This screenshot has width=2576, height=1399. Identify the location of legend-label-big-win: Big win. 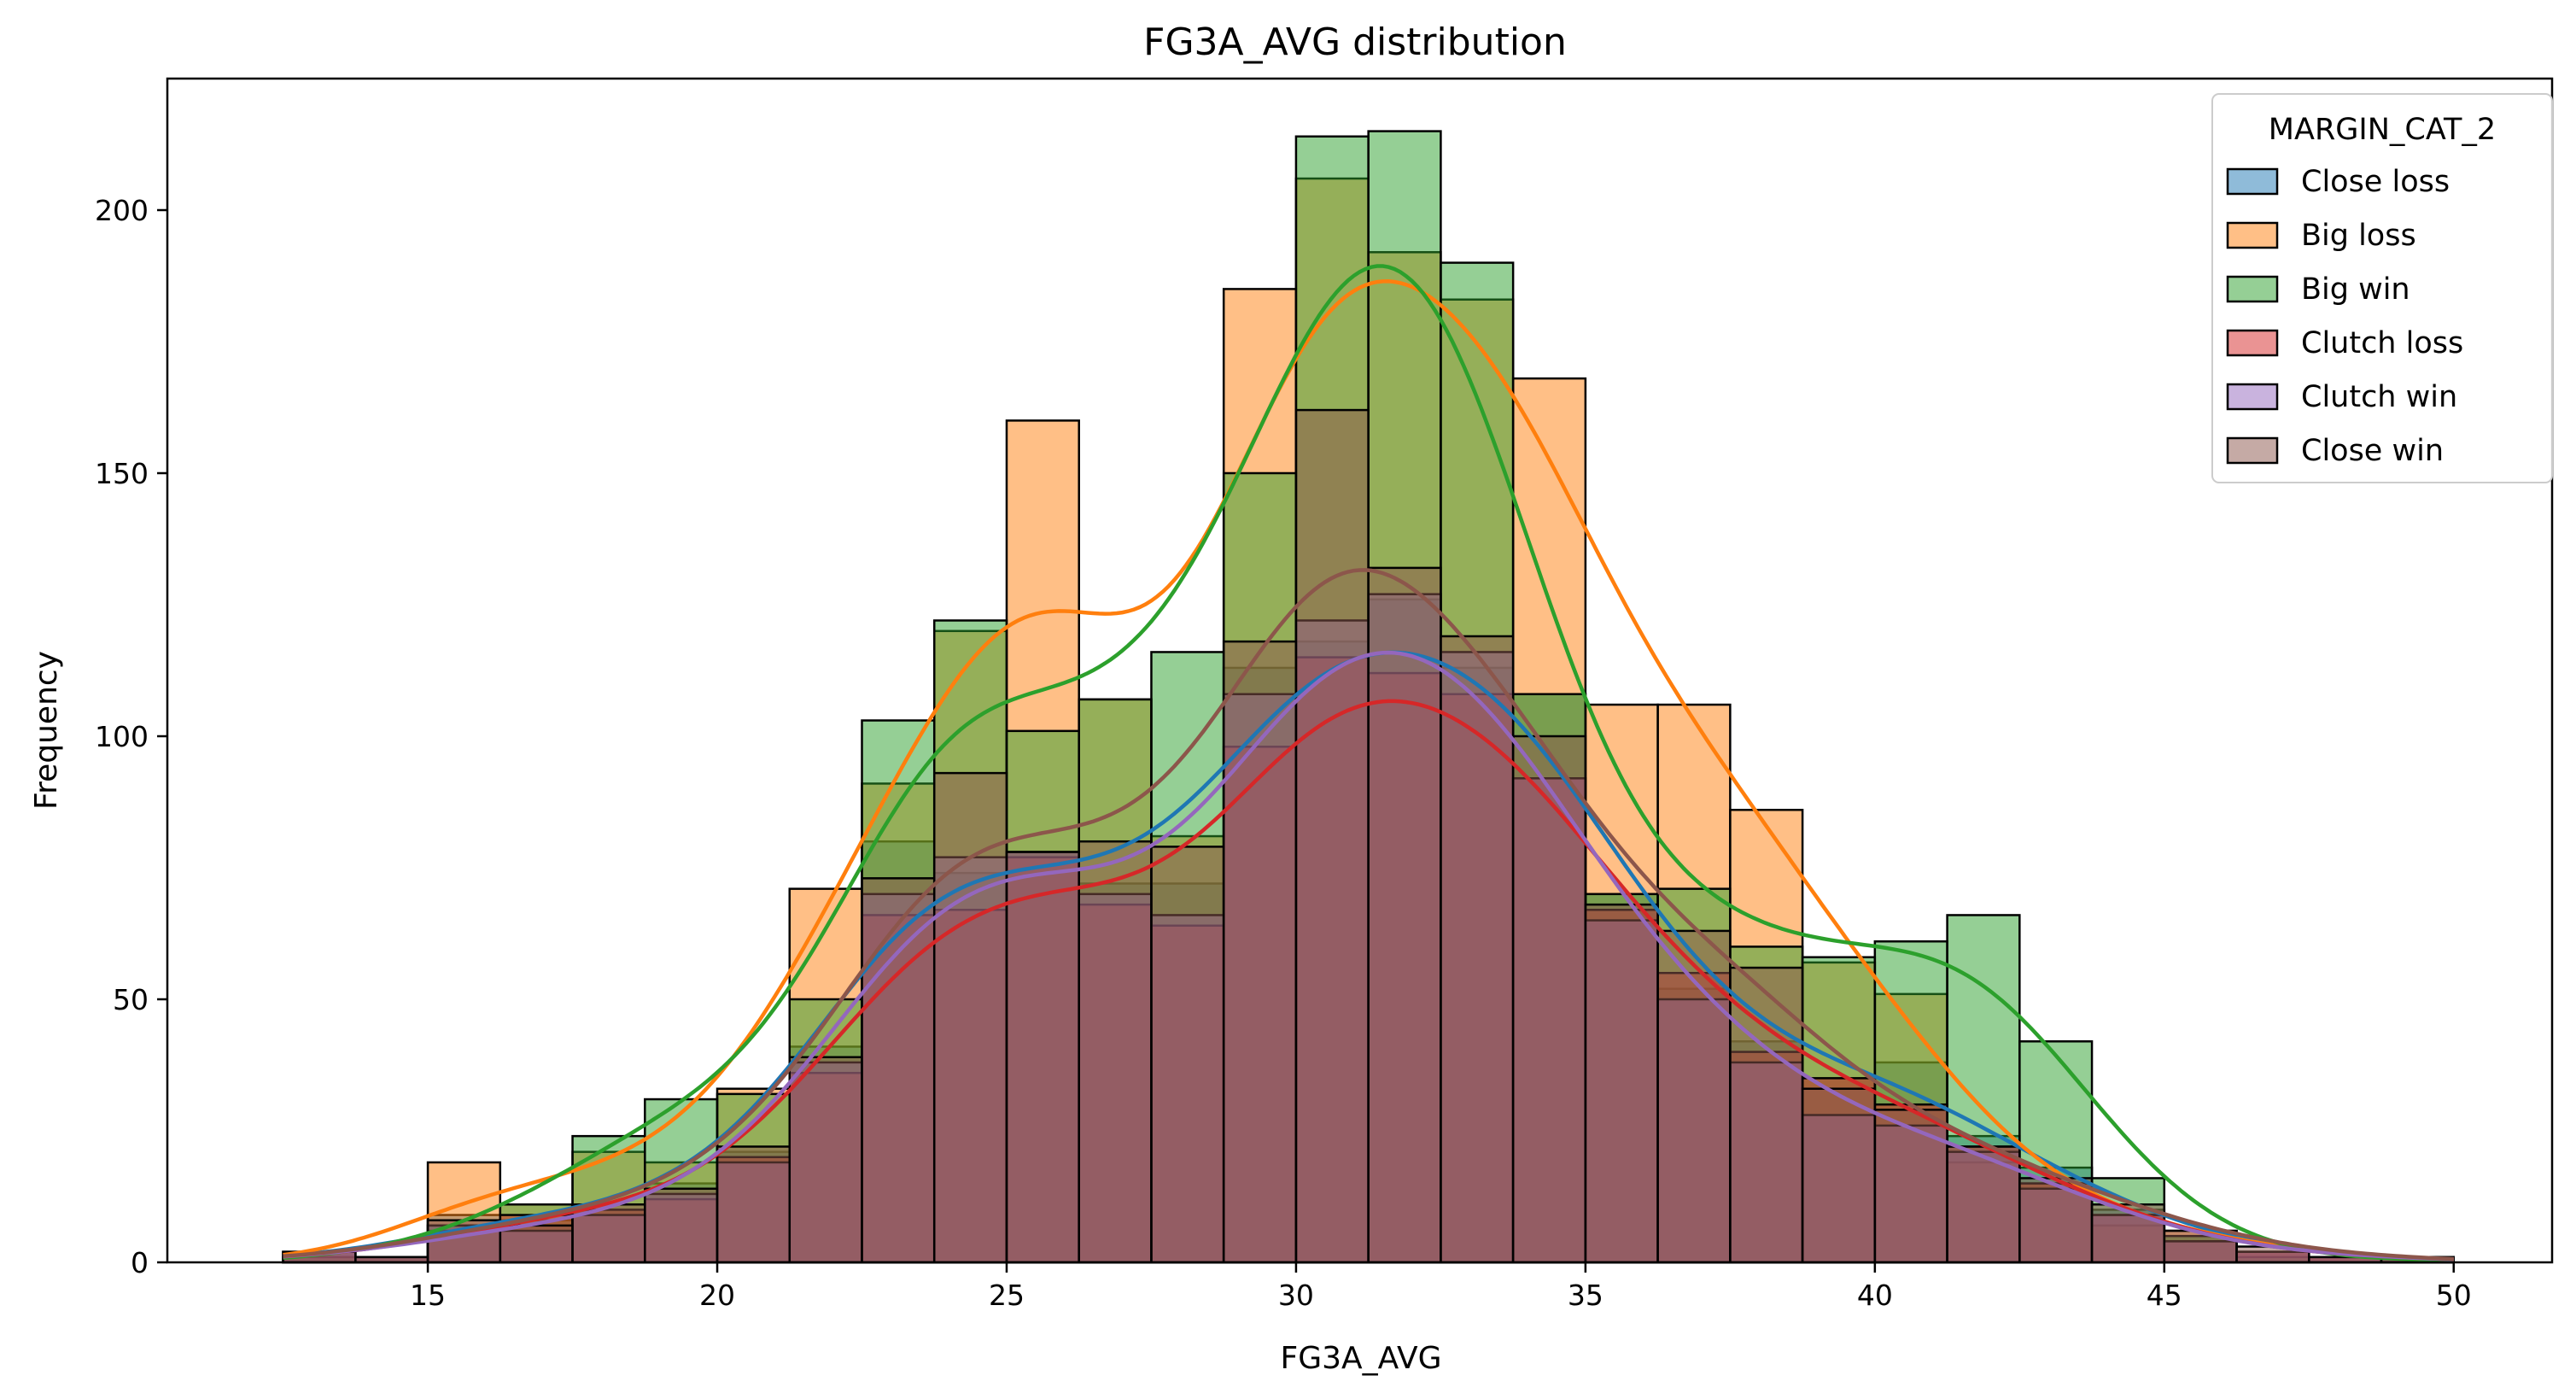
(2355, 289).